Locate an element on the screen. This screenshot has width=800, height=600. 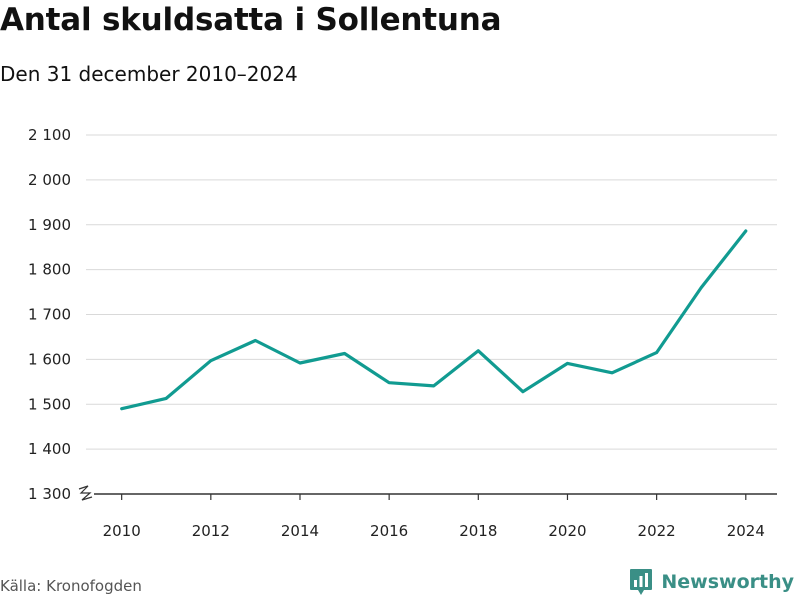
brand-name: Newsworthy is located at coordinates (727, 582).